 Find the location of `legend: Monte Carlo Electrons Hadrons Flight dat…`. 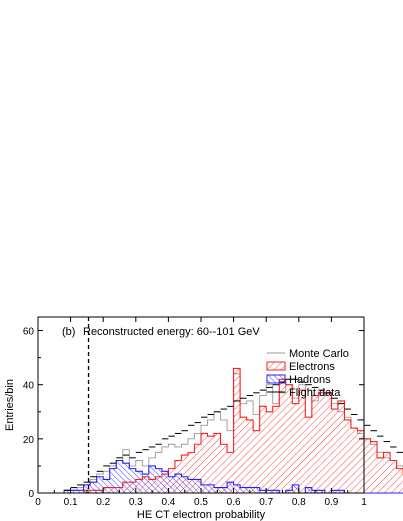

legend: Monte Carlo Electrons Hadrons Flight dat… is located at coordinates (307, 373).